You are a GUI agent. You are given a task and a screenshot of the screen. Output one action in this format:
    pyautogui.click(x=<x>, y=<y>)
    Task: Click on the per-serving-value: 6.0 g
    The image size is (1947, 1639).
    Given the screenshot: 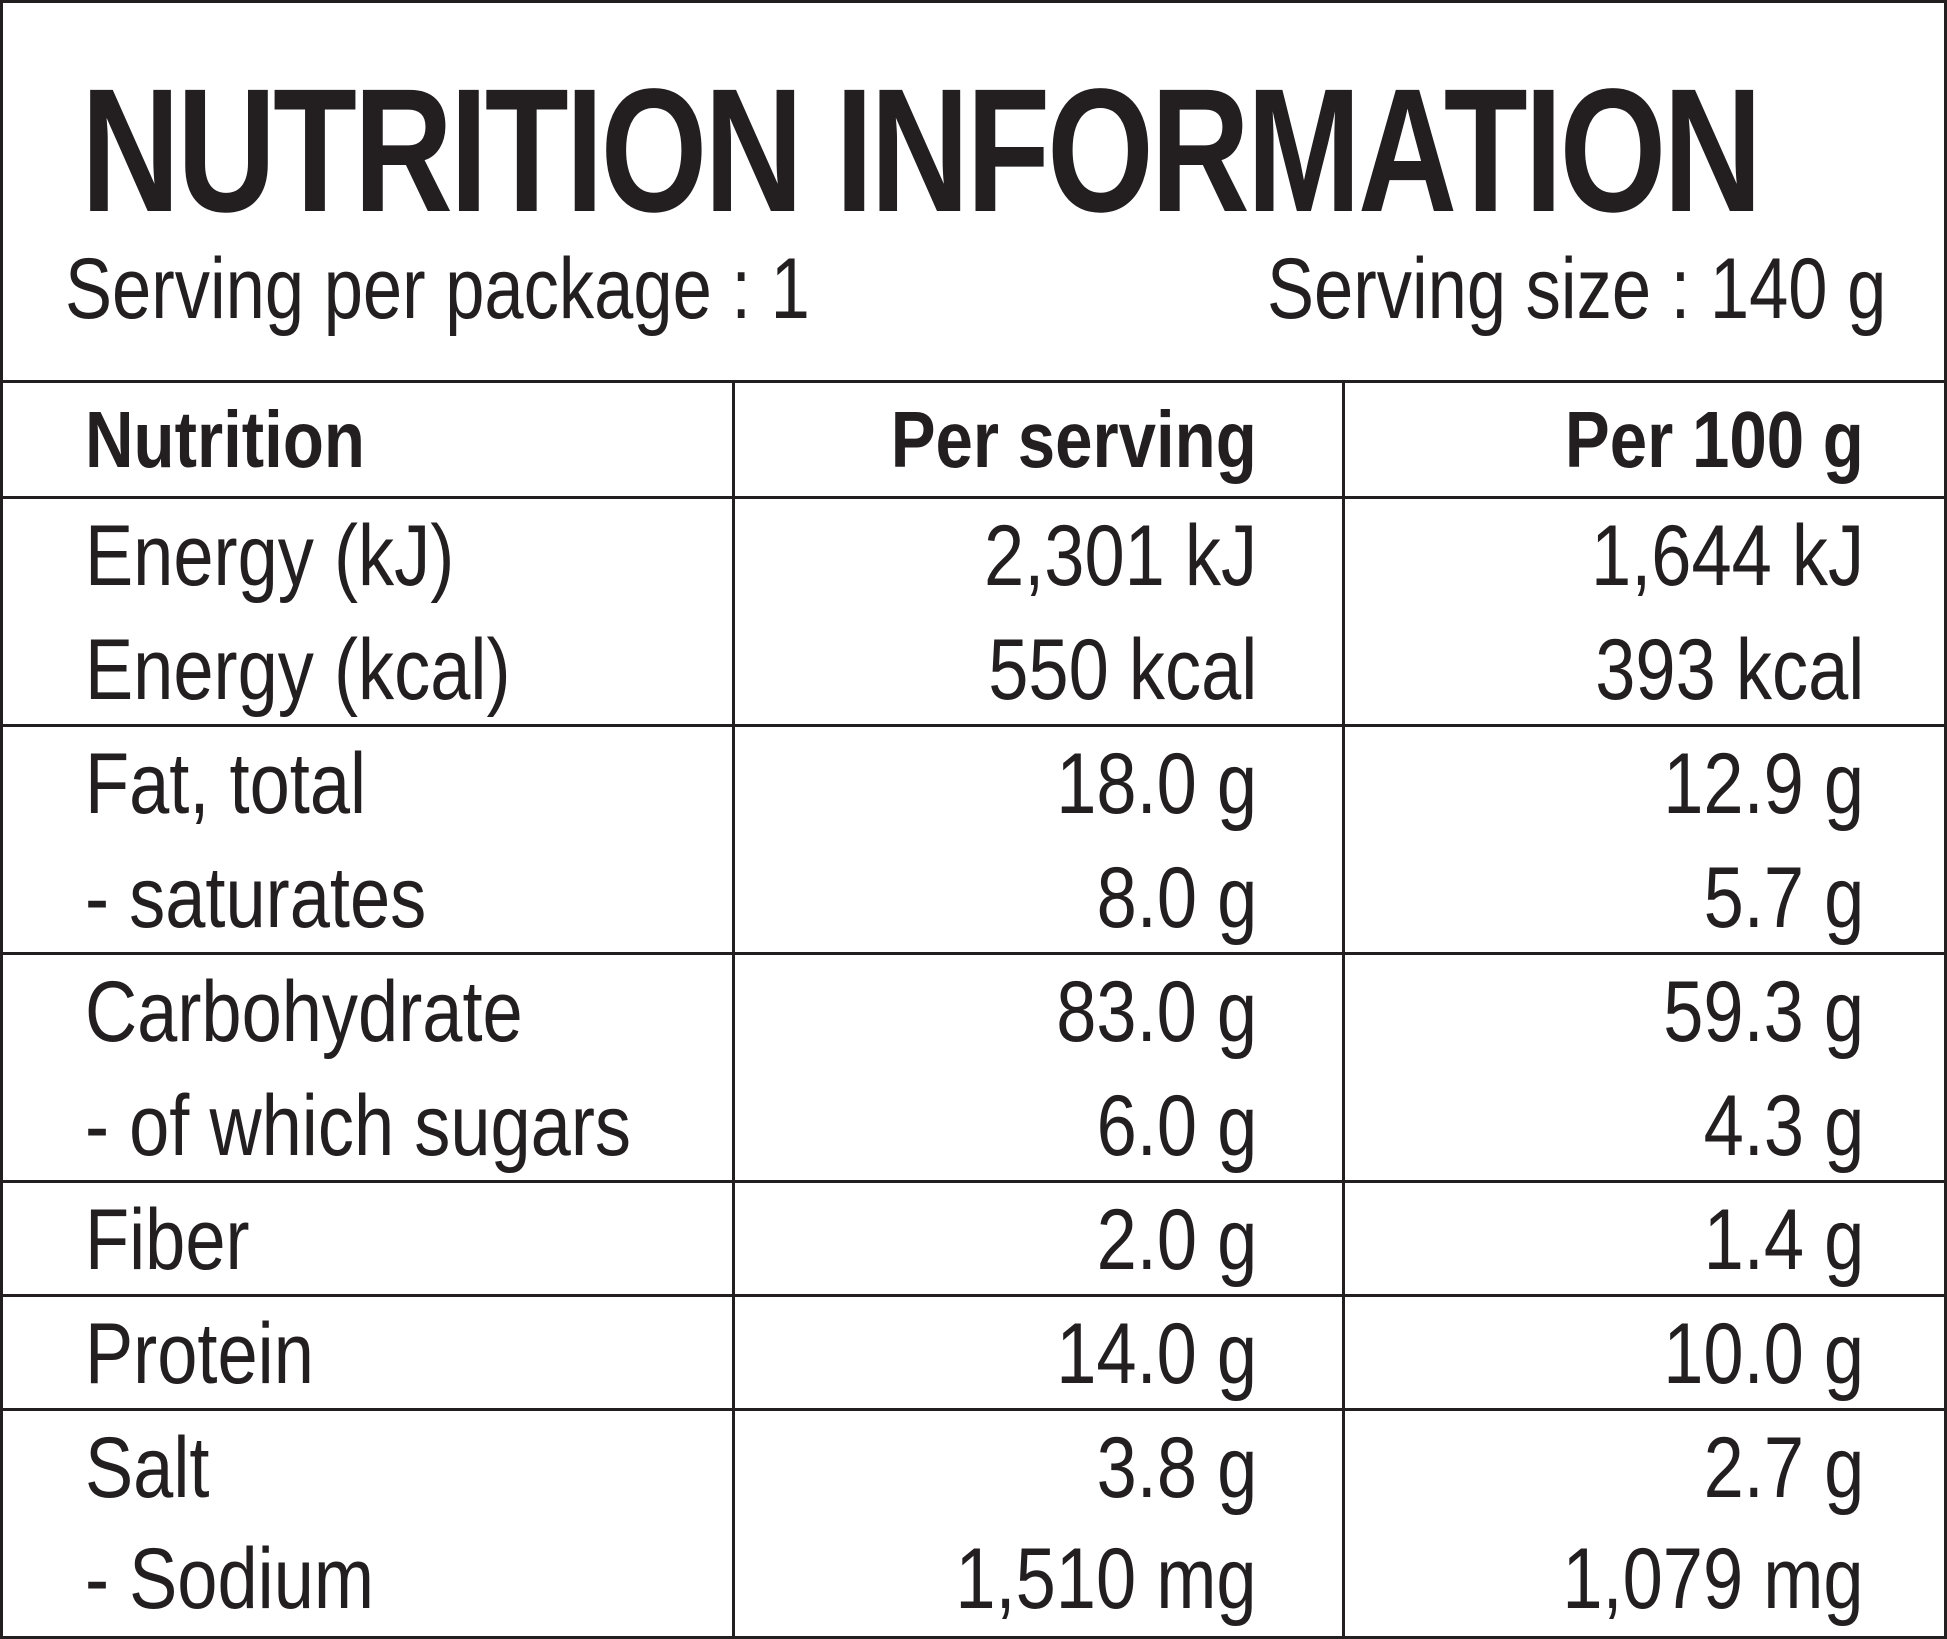 What is the action you would take?
    pyautogui.click(x=1176, y=1126)
    